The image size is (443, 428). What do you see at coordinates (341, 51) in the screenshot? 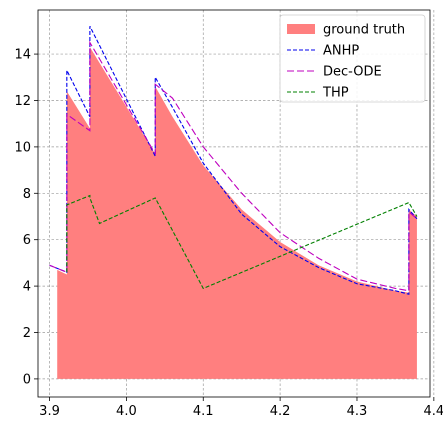
I see `legend-label: ANHP` at bounding box center [341, 51].